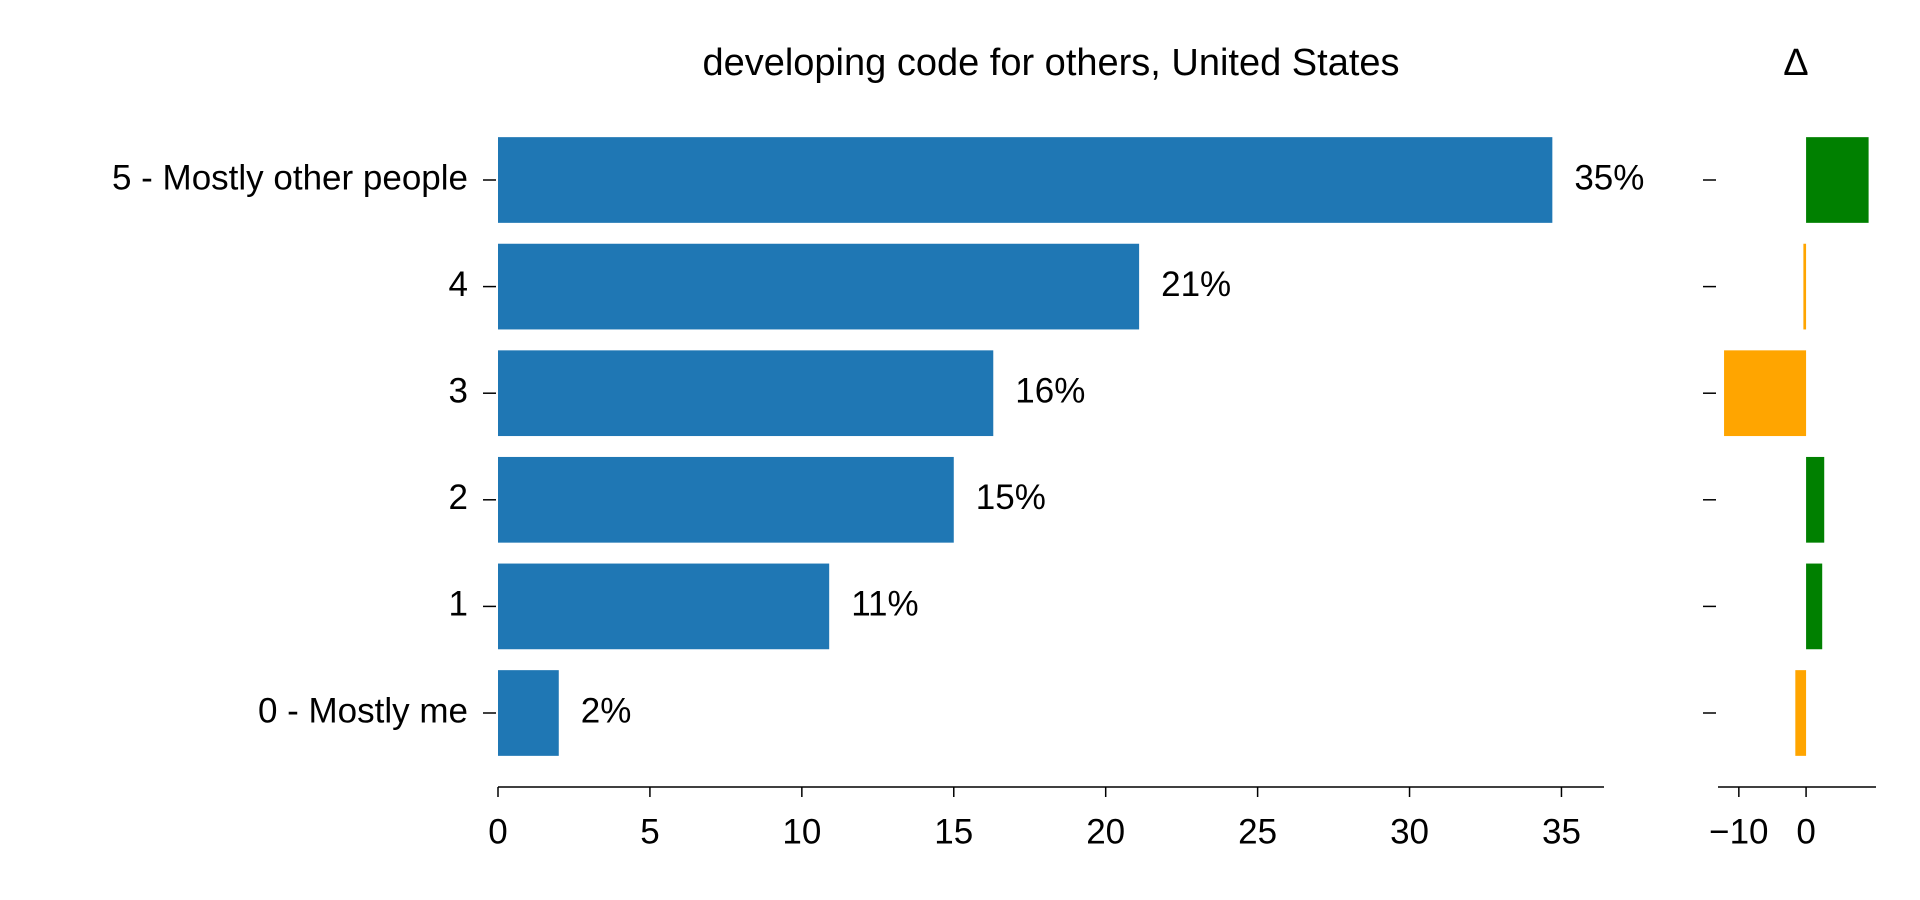 The image size is (1920, 900). What do you see at coordinates (606, 710) in the screenshot?
I see `value-label: 2%` at bounding box center [606, 710].